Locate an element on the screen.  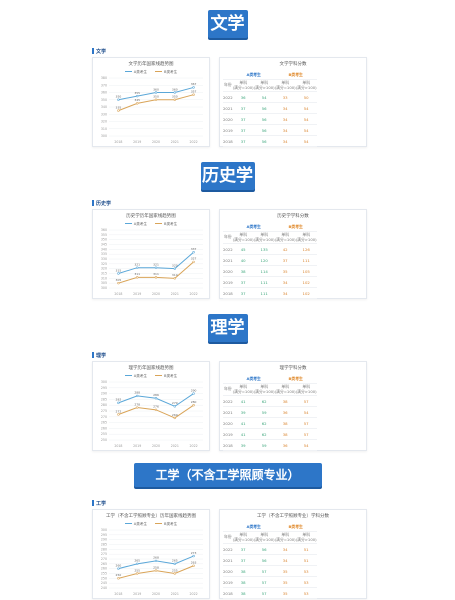
table-cell: 126 is located at coordinates (306, 249).